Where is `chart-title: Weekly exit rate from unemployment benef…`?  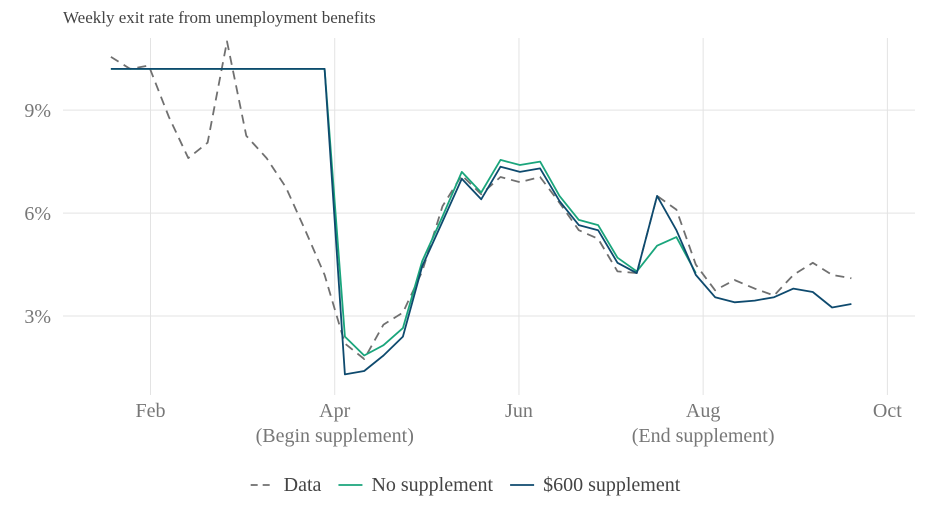
chart-title: Weekly exit rate from unemployment benef… is located at coordinates (219, 17).